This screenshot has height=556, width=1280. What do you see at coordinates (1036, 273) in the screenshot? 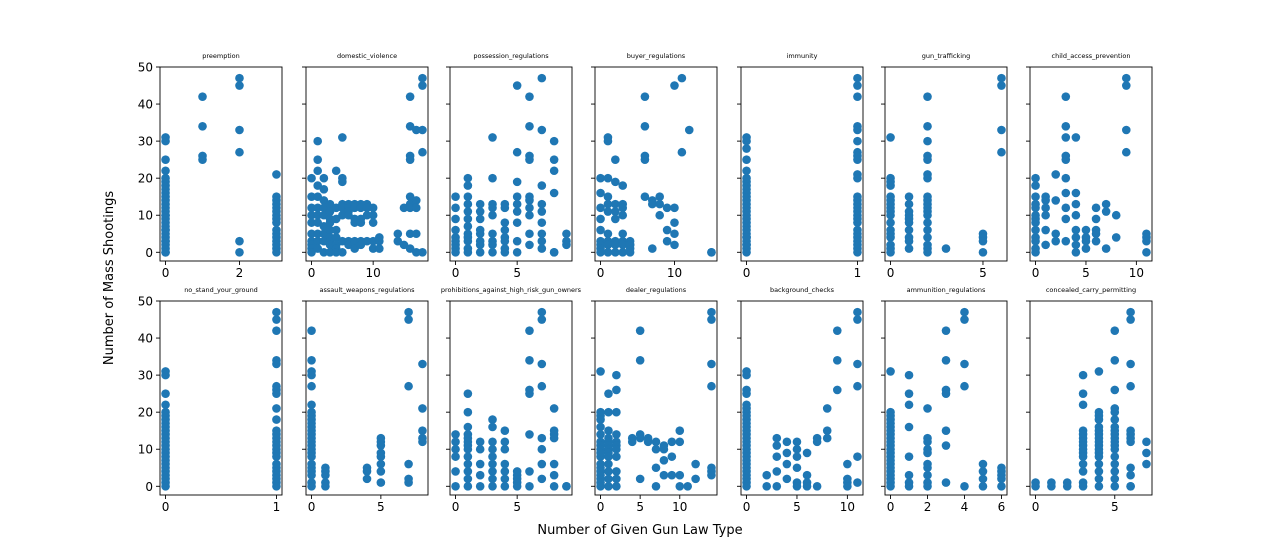
I see `x-tick-label: 0` at bounding box center [1036, 273].